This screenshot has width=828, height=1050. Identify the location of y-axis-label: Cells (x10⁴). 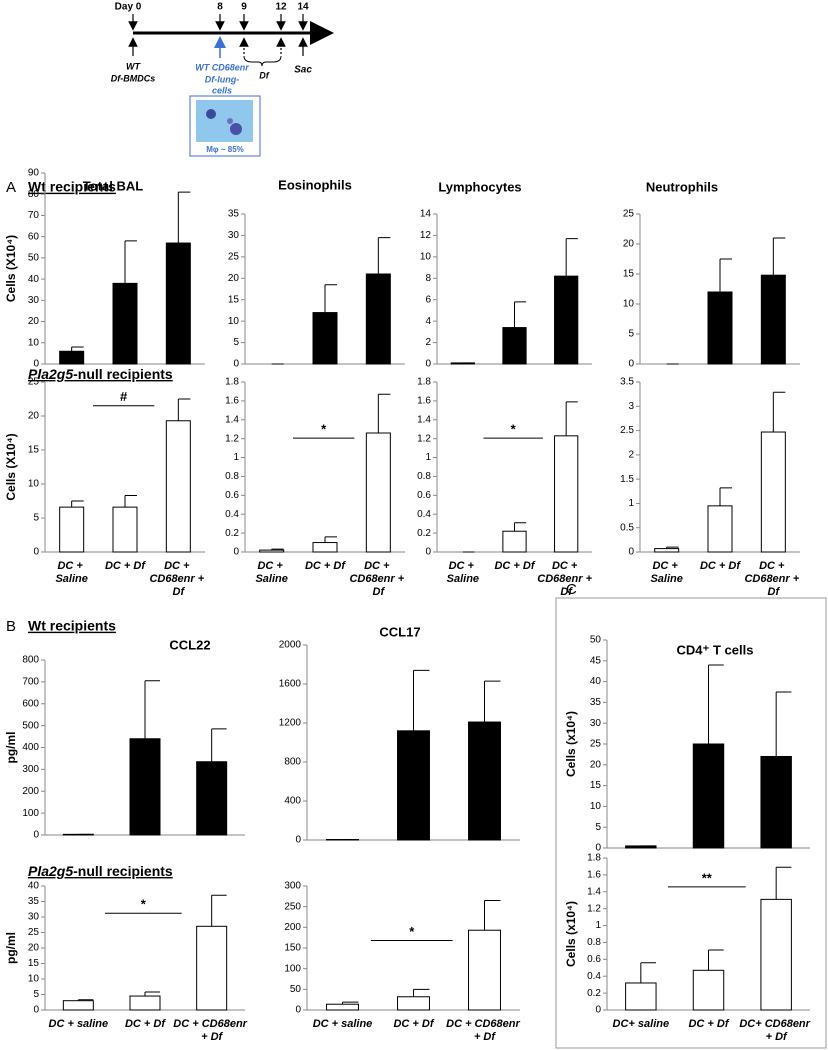
(571, 934).